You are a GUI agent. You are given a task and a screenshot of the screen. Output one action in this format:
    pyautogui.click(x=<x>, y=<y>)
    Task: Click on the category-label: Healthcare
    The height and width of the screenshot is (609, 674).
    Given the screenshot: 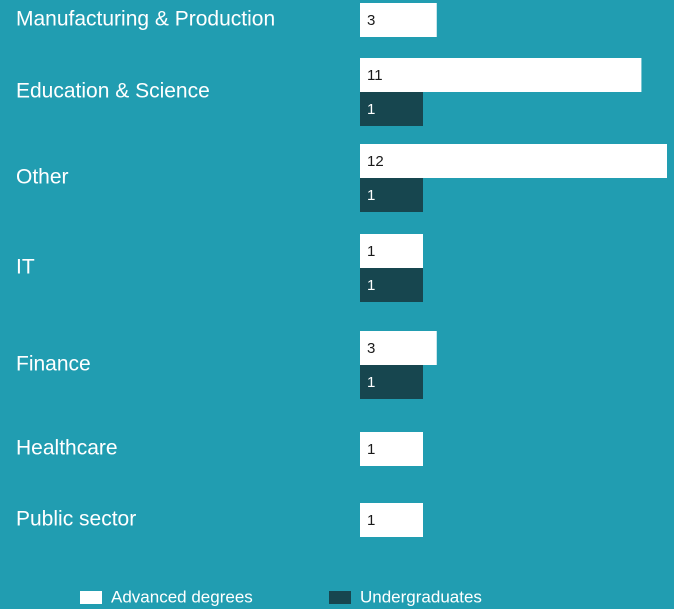 What is the action you would take?
    pyautogui.click(x=67, y=448)
    